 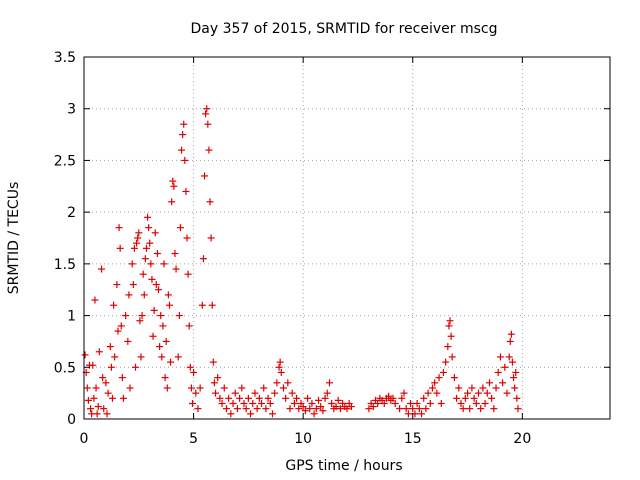 What do you see at coordinates (413, 439) in the screenshot?
I see `x-tick-label: 15` at bounding box center [413, 439].